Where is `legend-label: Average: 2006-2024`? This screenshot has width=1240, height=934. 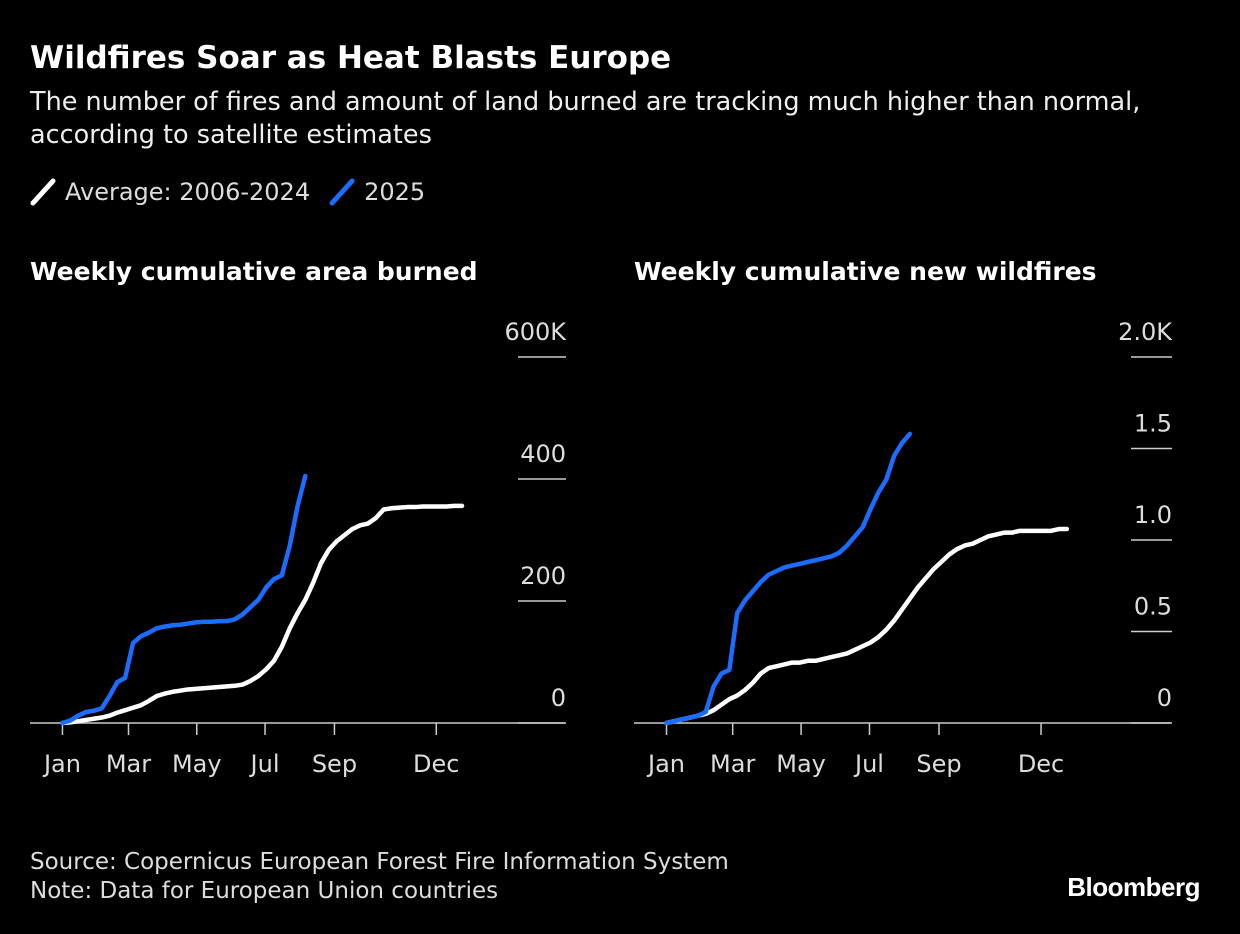
legend-label: Average: 2006-2024 is located at coordinates (187, 192).